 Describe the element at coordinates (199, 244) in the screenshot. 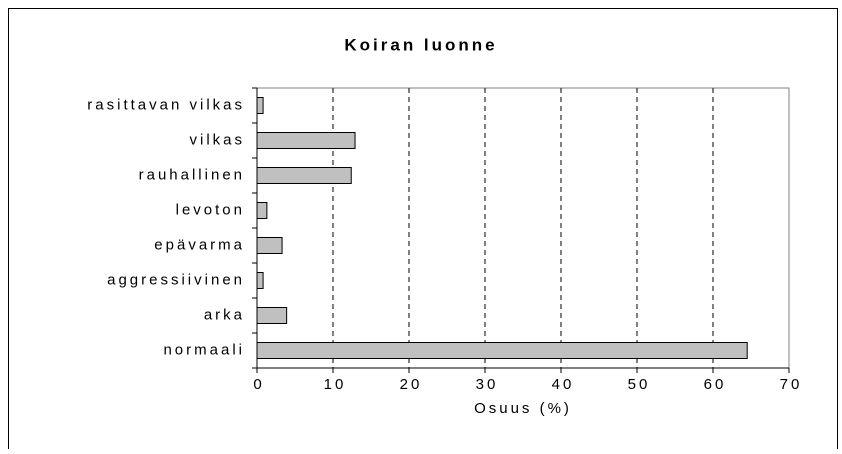

I see `y-tick-label: epävarma` at that location.